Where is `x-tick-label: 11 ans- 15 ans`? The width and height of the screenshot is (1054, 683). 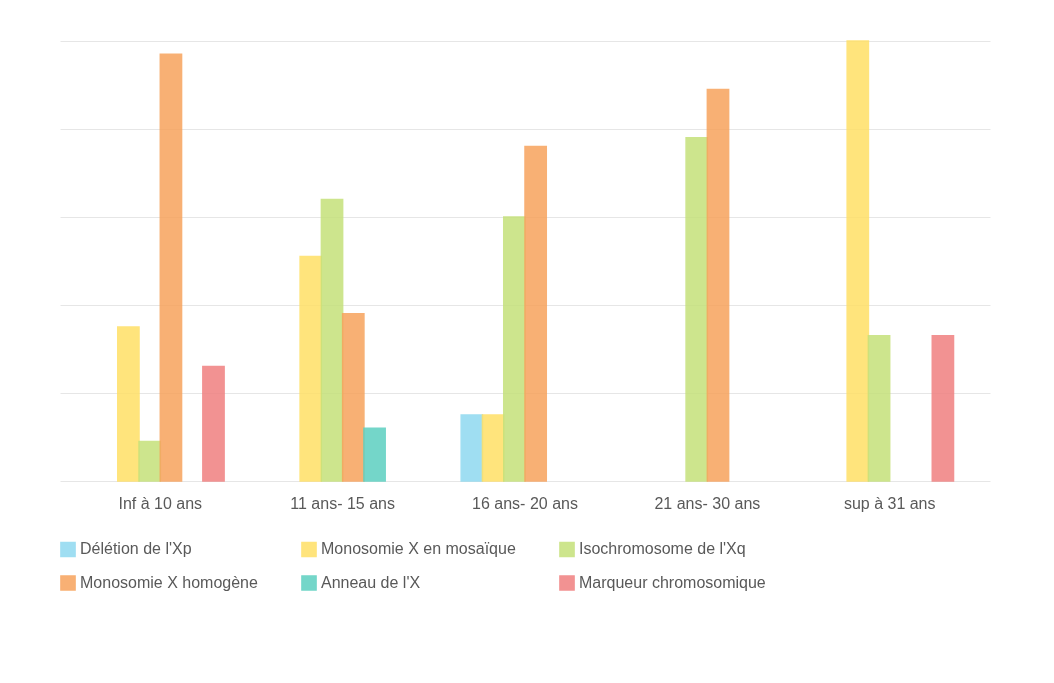
x-tick-label: 11 ans- 15 ans is located at coordinates (342, 503).